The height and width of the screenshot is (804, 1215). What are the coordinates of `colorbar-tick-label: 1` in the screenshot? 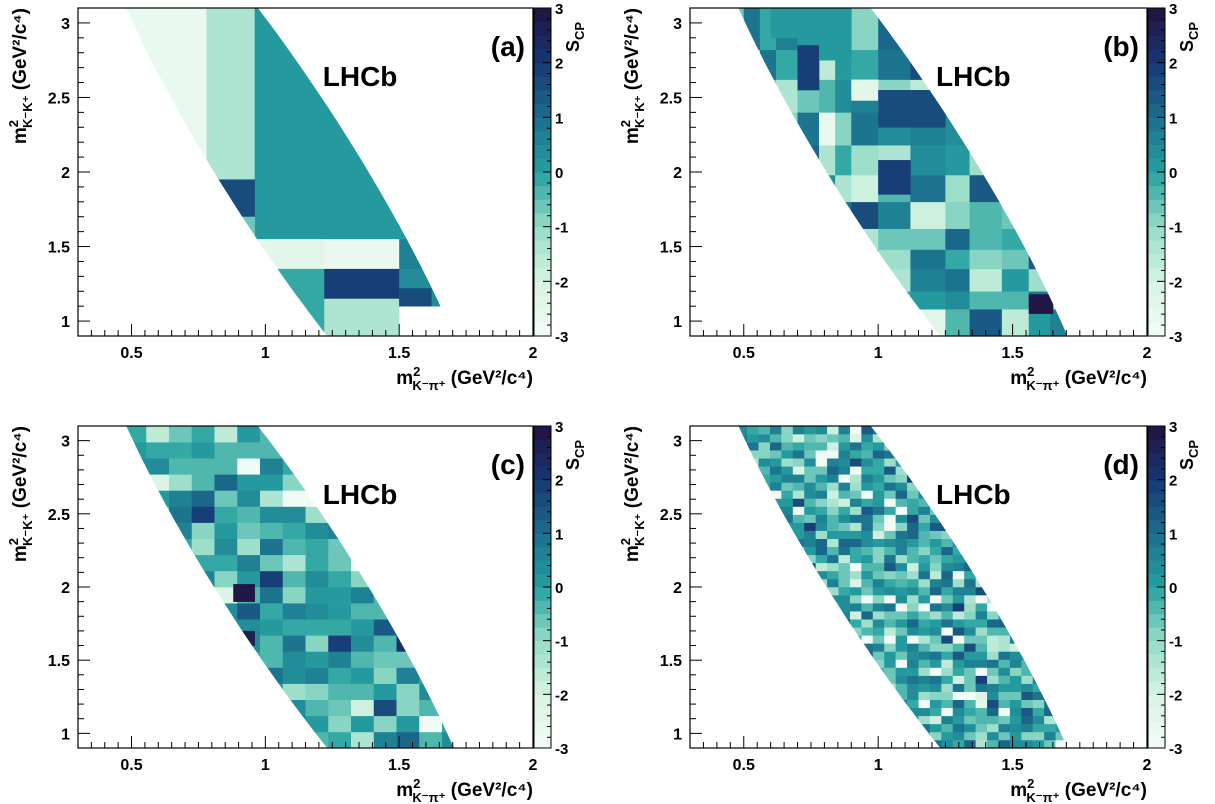 It's located at (1173, 118).